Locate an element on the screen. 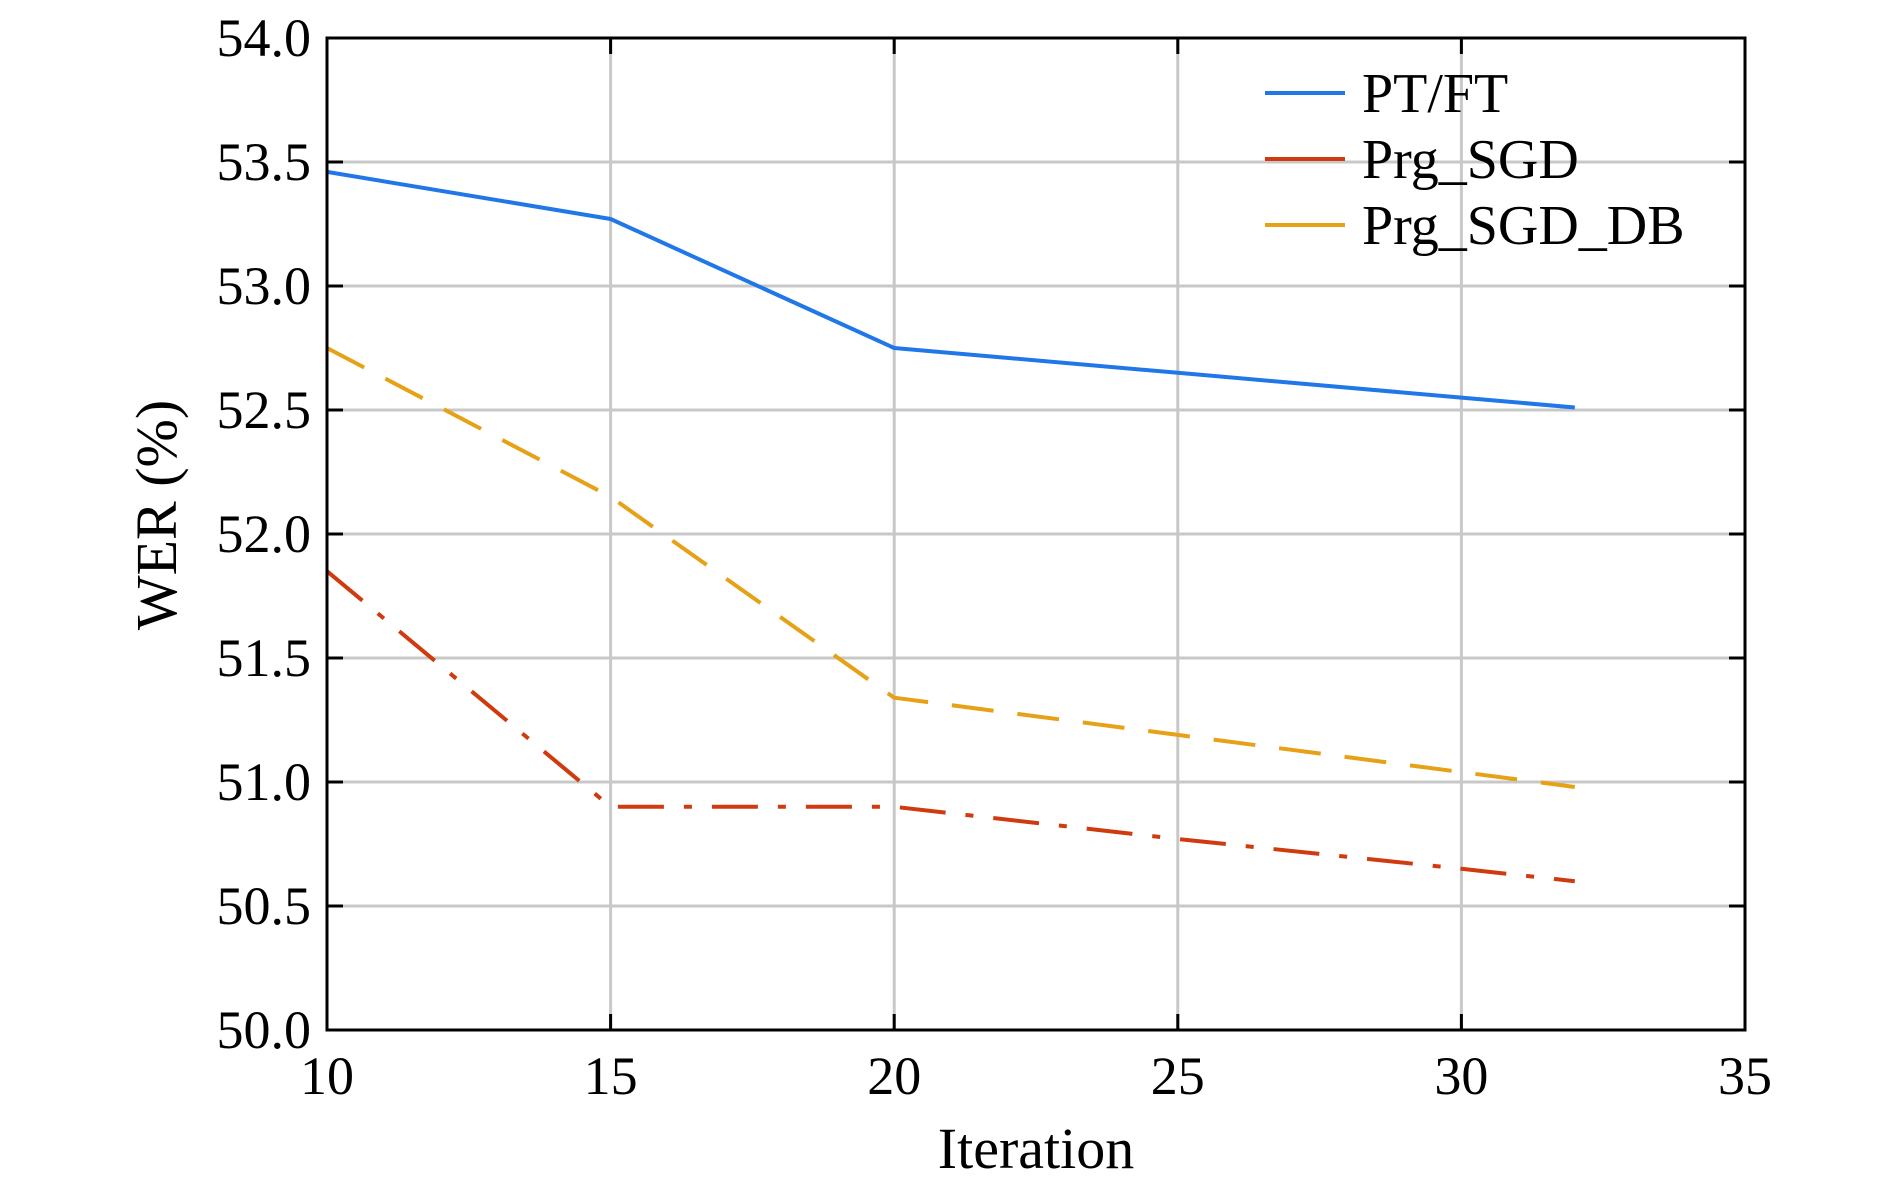  legend-label: PT/FT is located at coordinates (1435, 94).